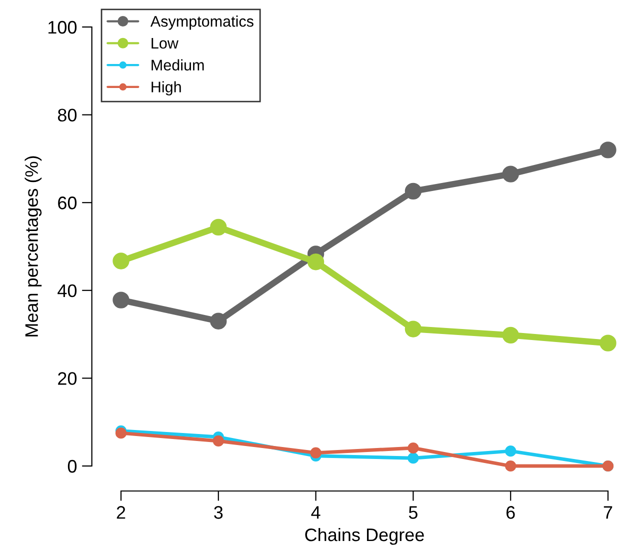  I want to click on y-tick-label: 40, so click(67, 291).